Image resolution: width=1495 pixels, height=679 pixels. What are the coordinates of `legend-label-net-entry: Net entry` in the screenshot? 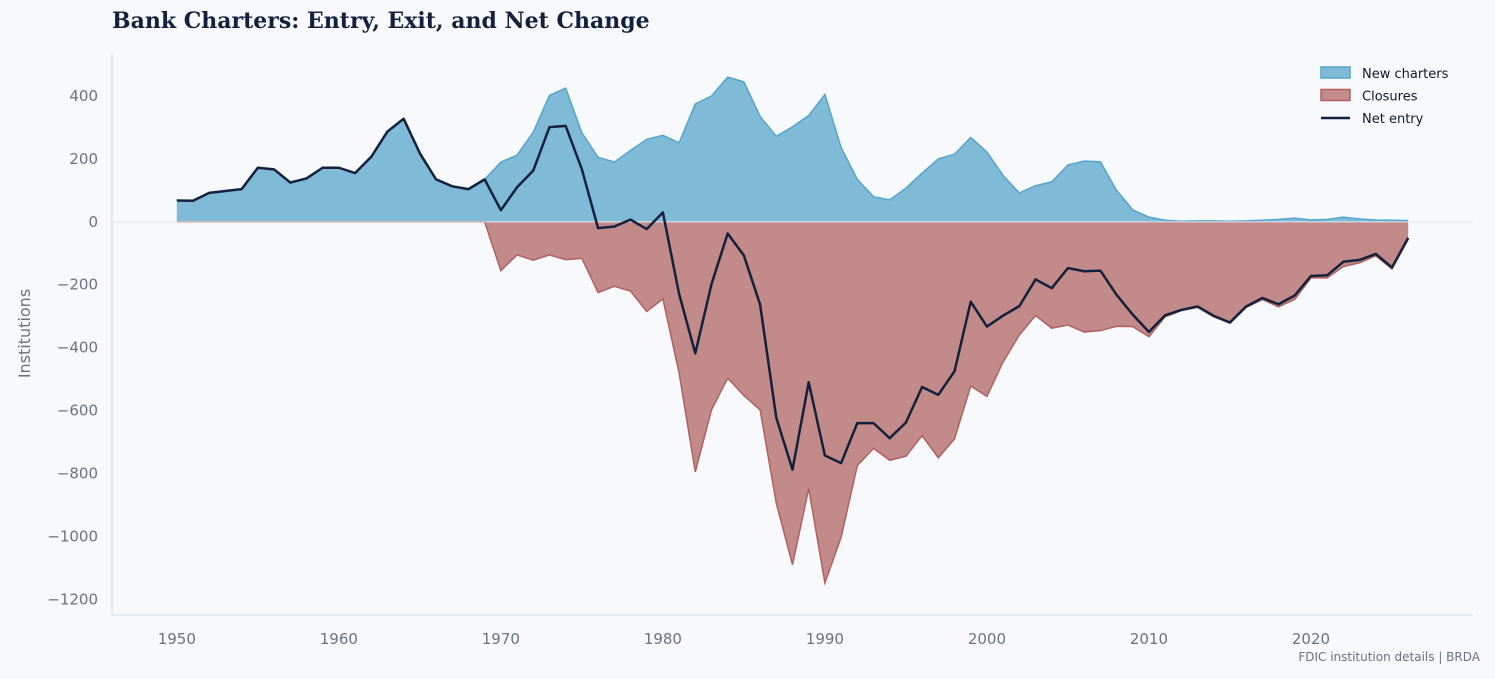 It's located at (1393, 119).